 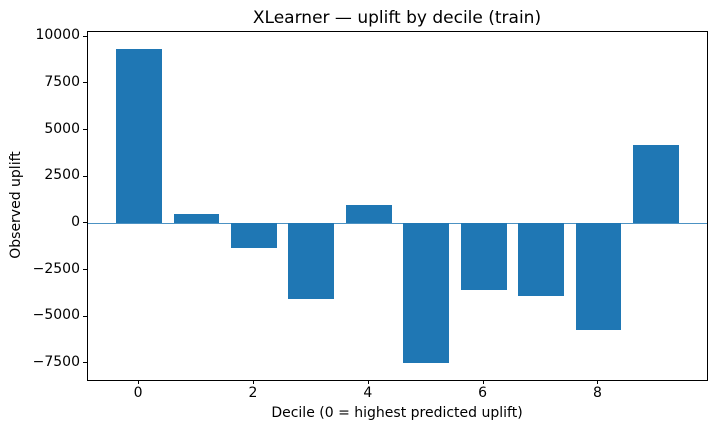 What do you see at coordinates (62, 81) in the screenshot?
I see `y-tick-label: 7500` at bounding box center [62, 81].